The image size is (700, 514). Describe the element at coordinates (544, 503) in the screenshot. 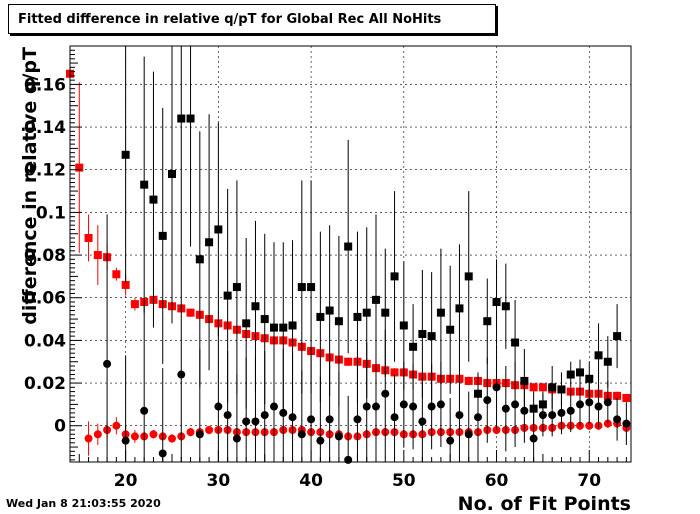

I see `x-axis-label: No. of Fit Points` at that location.